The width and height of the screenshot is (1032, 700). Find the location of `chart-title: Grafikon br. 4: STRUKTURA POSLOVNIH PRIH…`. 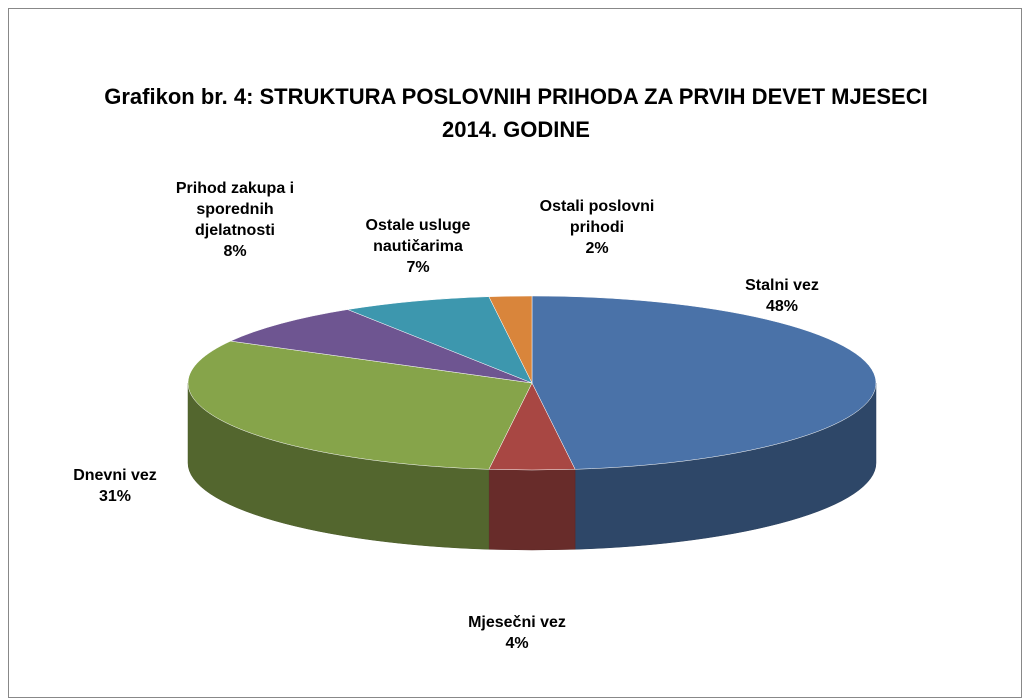

chart-title: Grafikon br. 4: STRUKTURA POSLOVNIH PRIH… is located at coordinates (516, 113).